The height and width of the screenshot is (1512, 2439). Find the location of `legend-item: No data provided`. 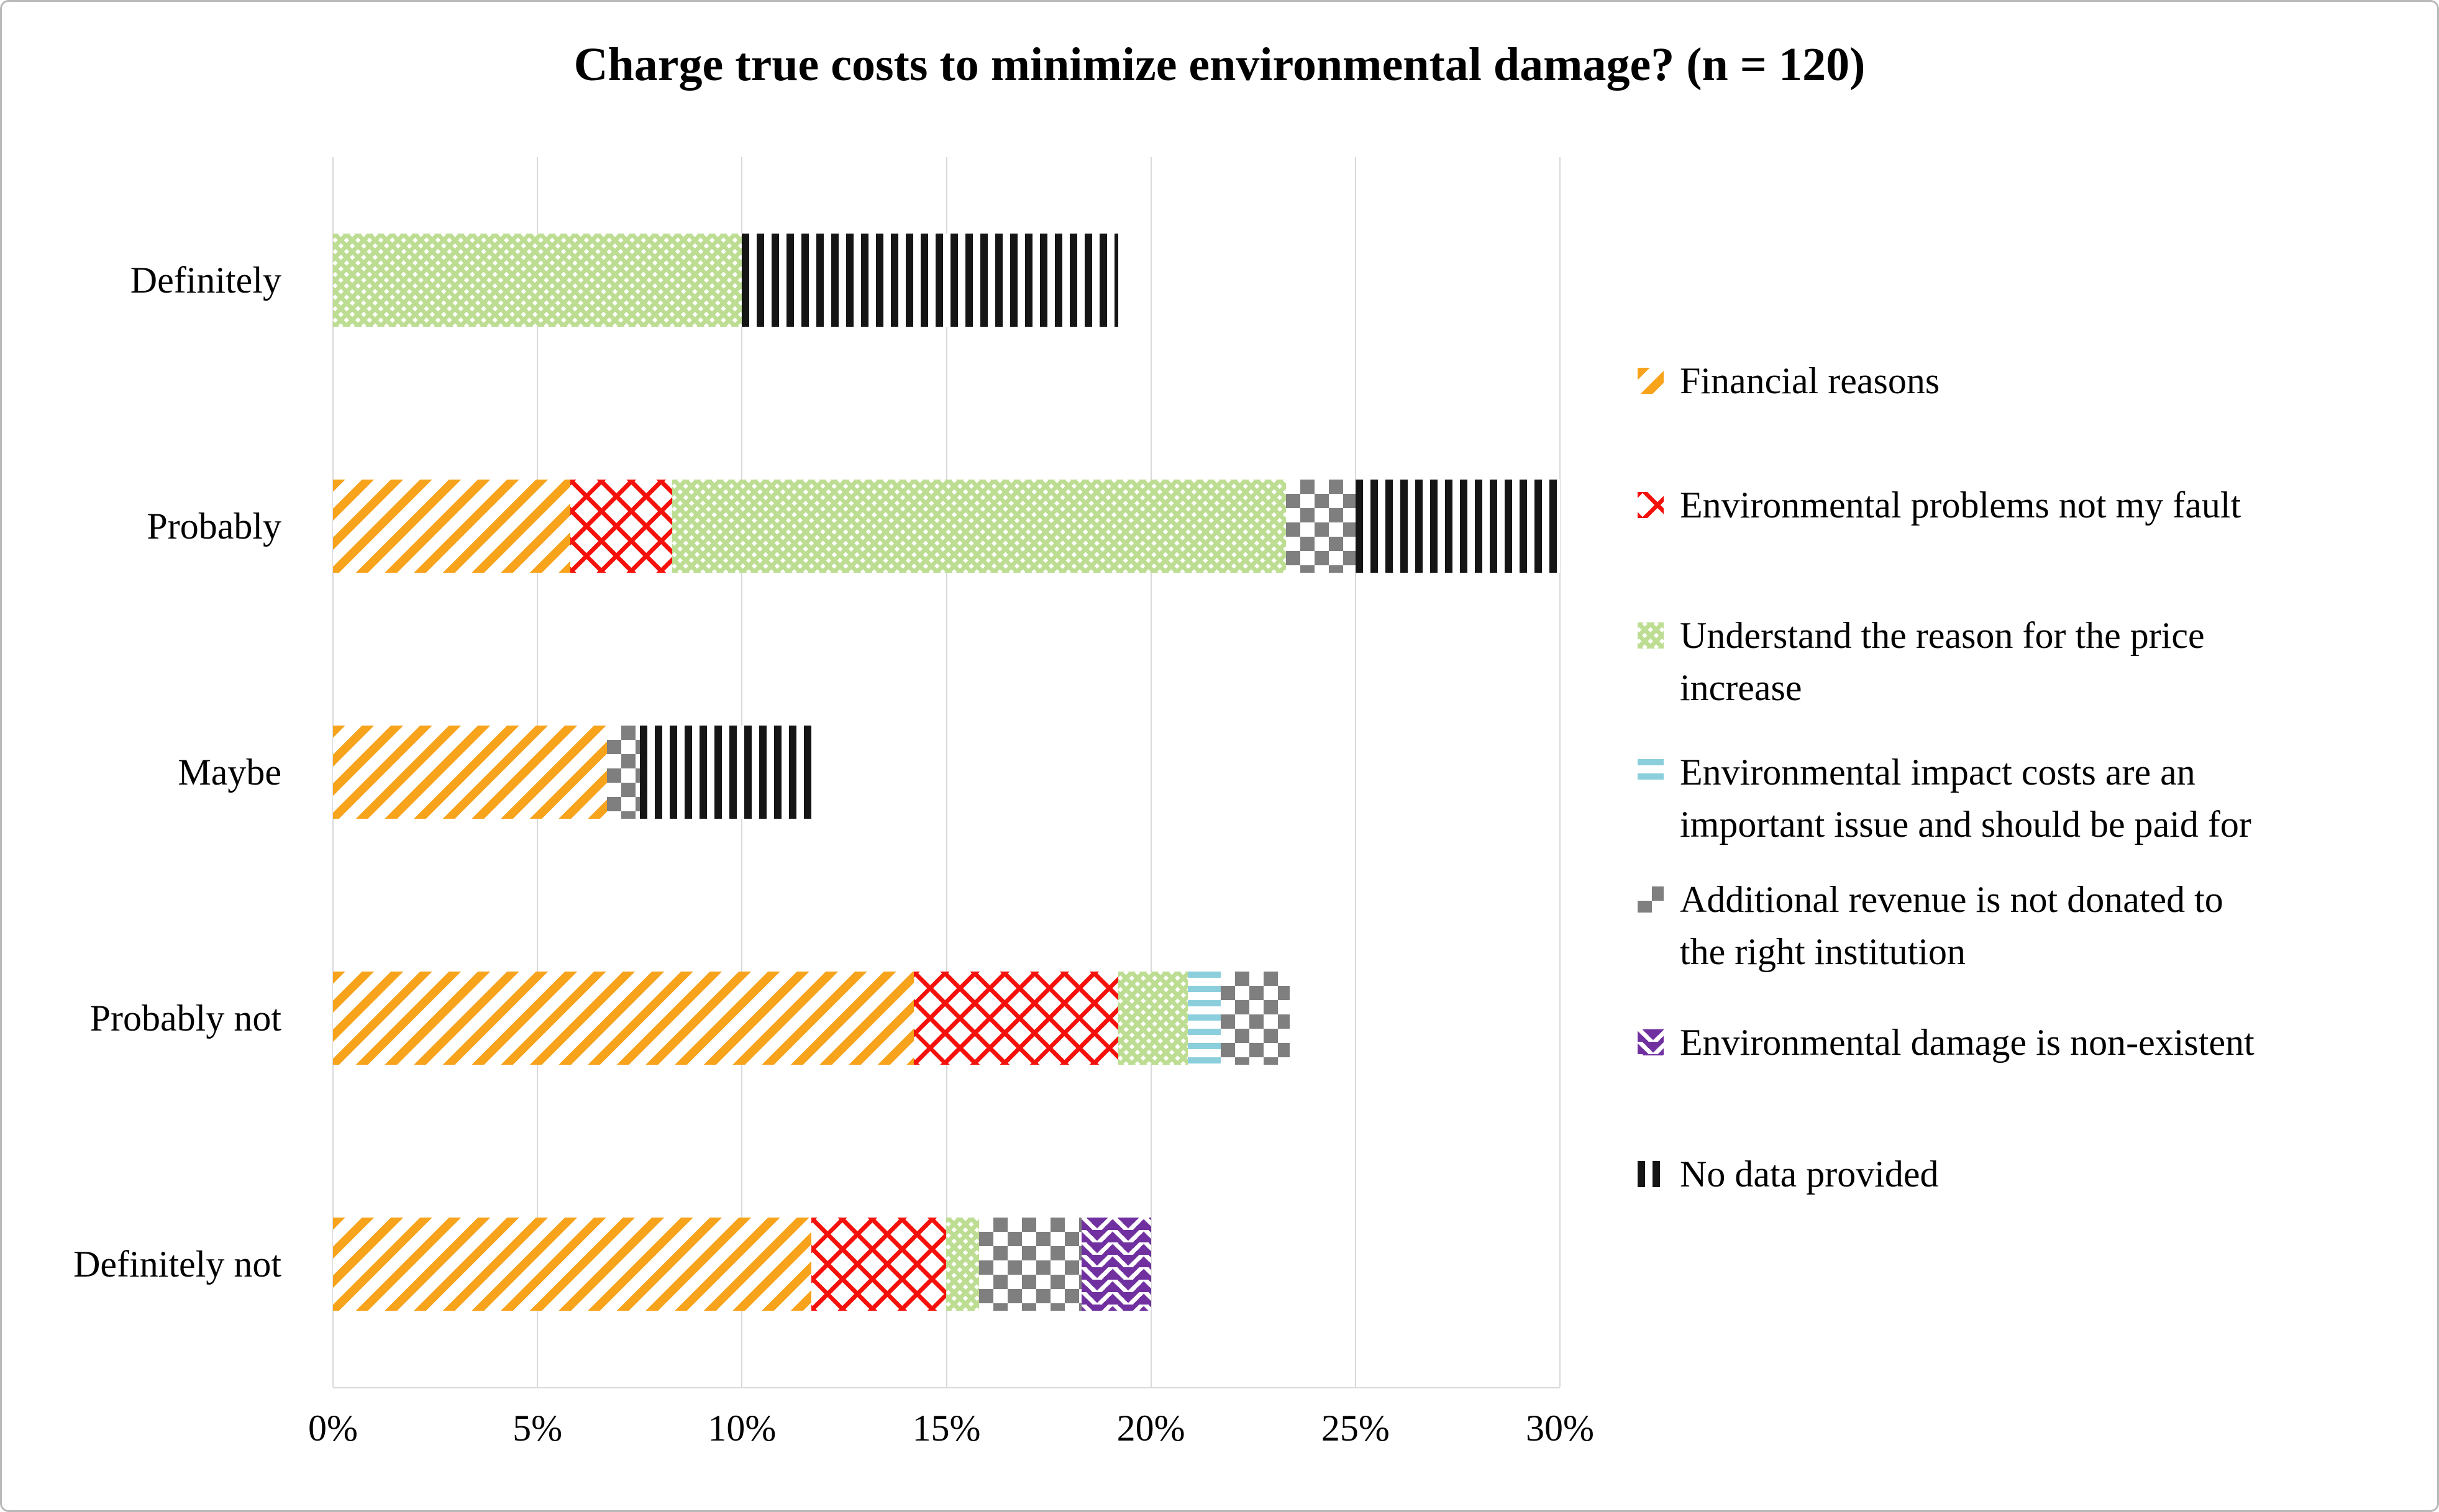

legend-item: No data provided is located at coordinates (2035, 1174).